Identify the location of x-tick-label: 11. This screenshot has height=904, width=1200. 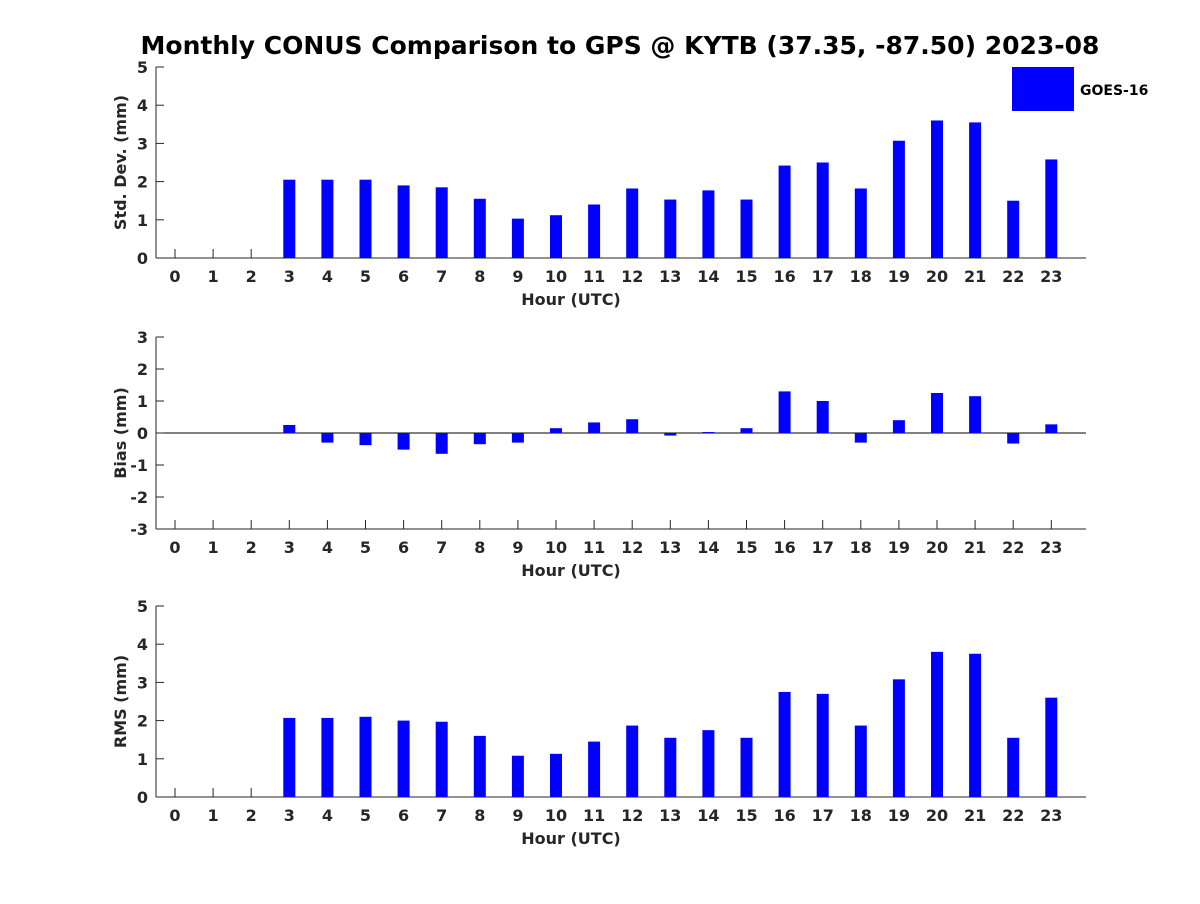
(594, 547).